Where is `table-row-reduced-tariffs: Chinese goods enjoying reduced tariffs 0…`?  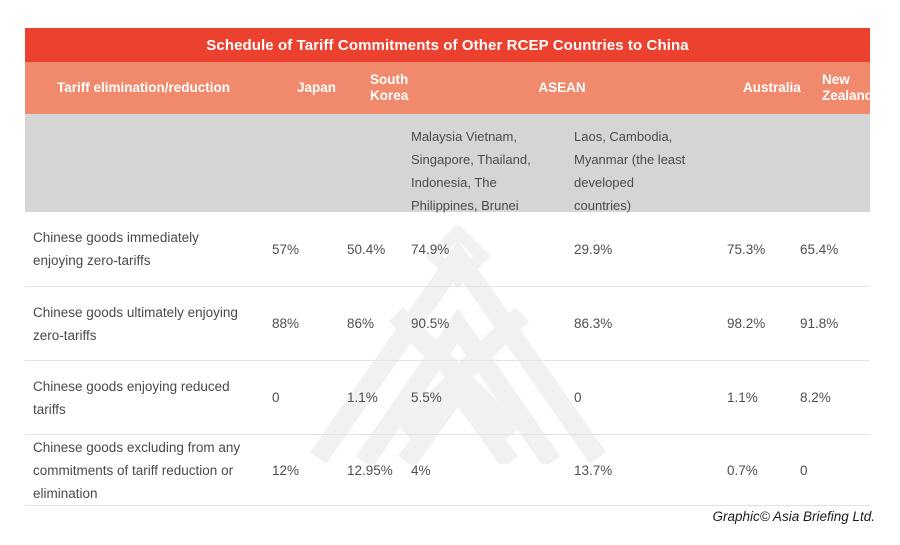
table-row-reduced-tariffs: Chinese goods enjoying reduced tariffs 0… is located at coordinates (447, 398).